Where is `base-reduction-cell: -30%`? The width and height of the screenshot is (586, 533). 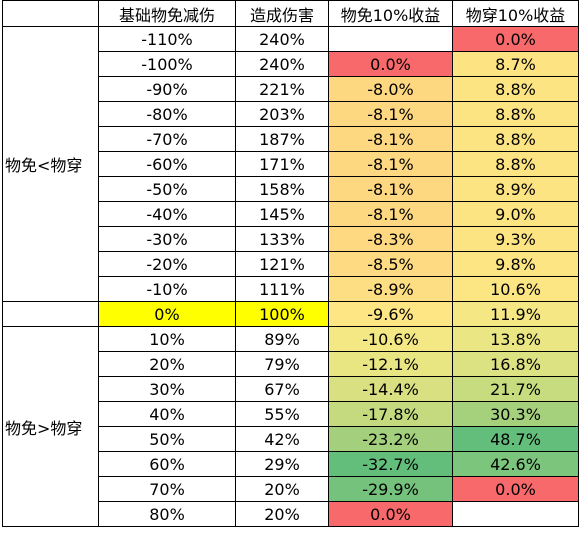
base-reduction-cell: -30% is located at coordinates (167, 239).